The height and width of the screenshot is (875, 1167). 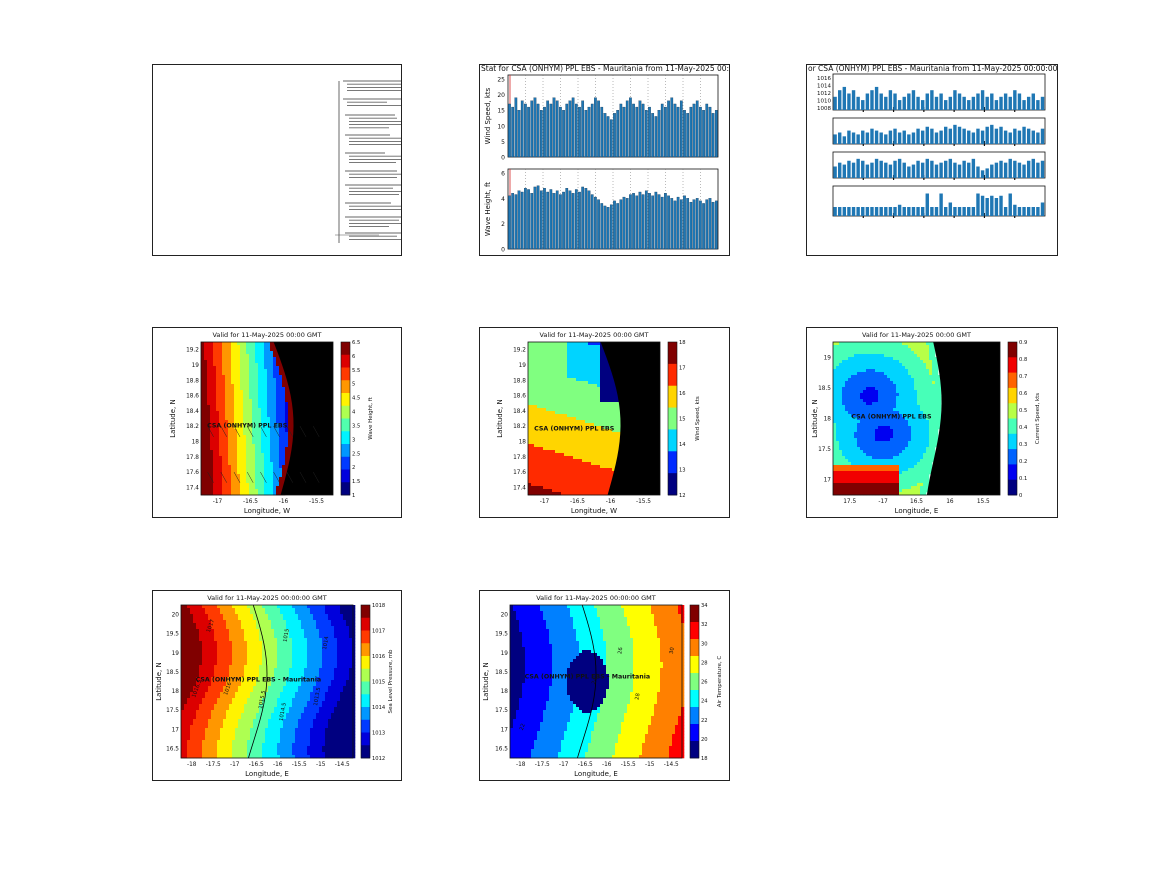 What do you see at coordinates (316, 477) in the screenshot?
I see `wave-direction-arrow` at bounding box center [316, 477].